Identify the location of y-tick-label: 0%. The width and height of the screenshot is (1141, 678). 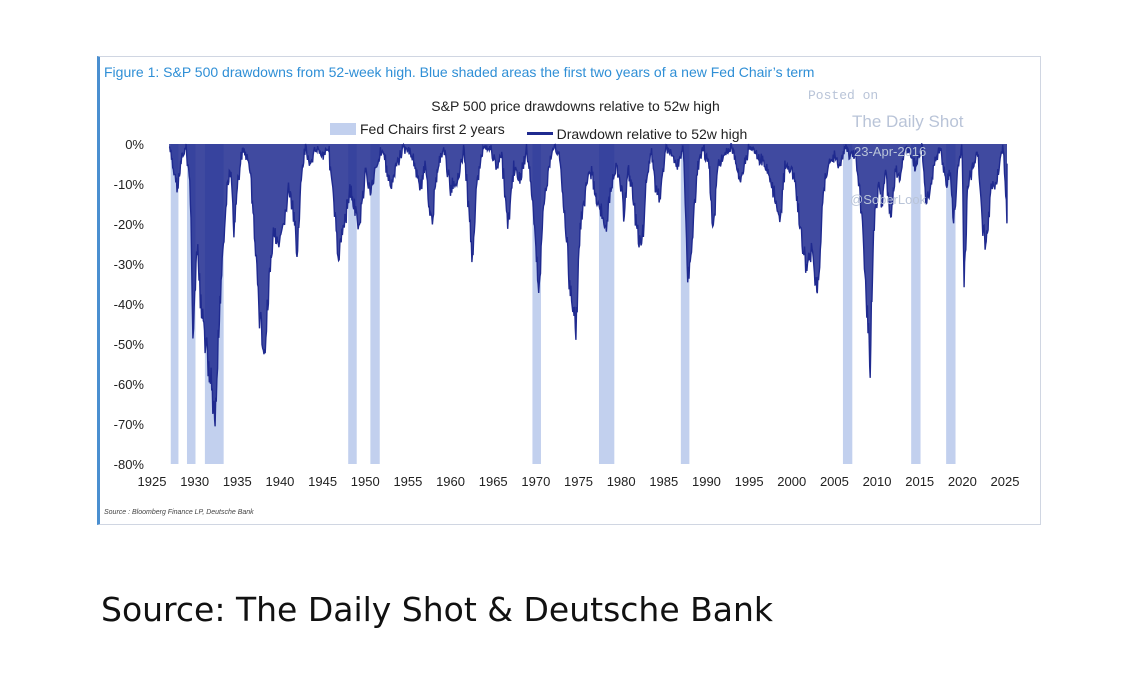
(134, 144).